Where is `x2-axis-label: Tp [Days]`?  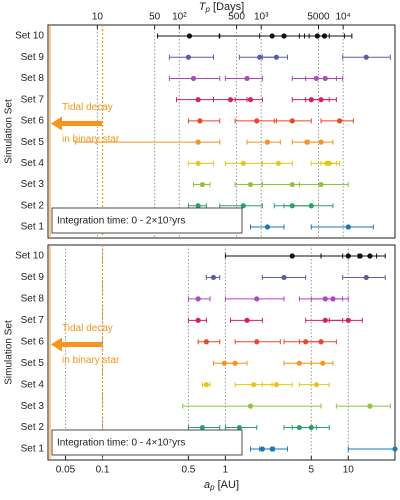 x2-axis-label: Tp [Days] is located at coordinates (221, 7).